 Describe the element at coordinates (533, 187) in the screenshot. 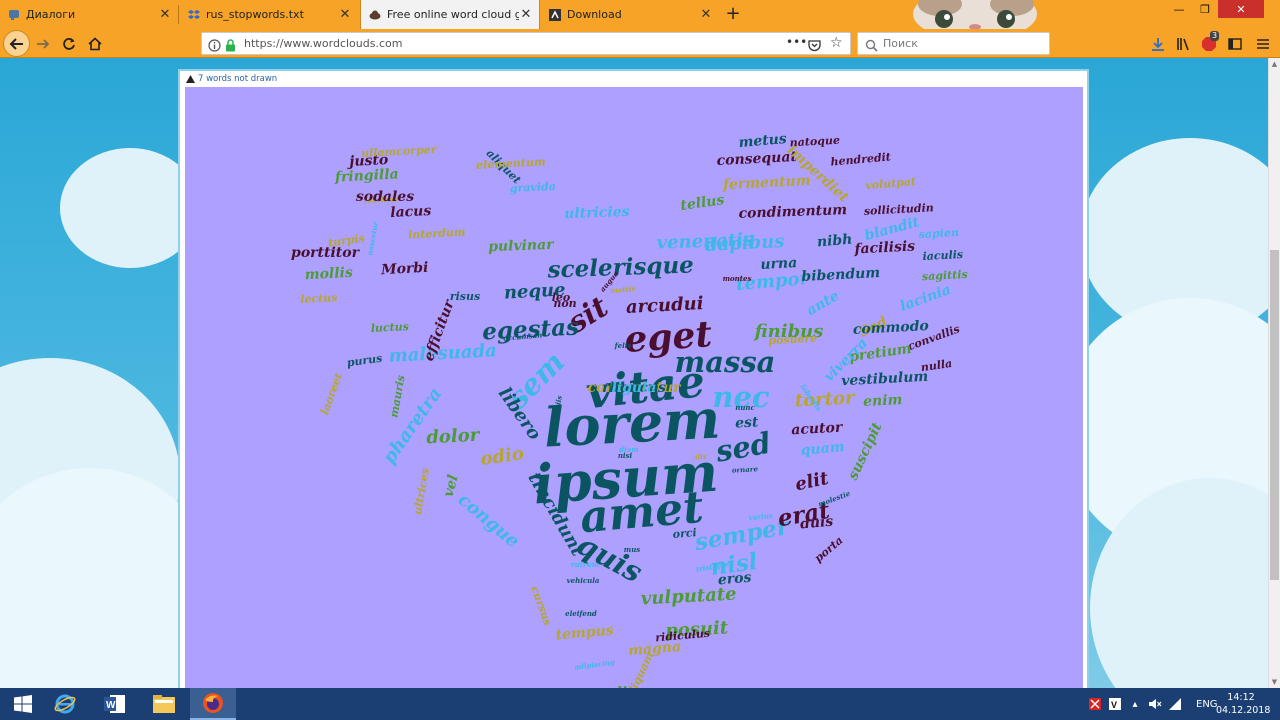

I see `wordcloud-word: gravida` at that location.